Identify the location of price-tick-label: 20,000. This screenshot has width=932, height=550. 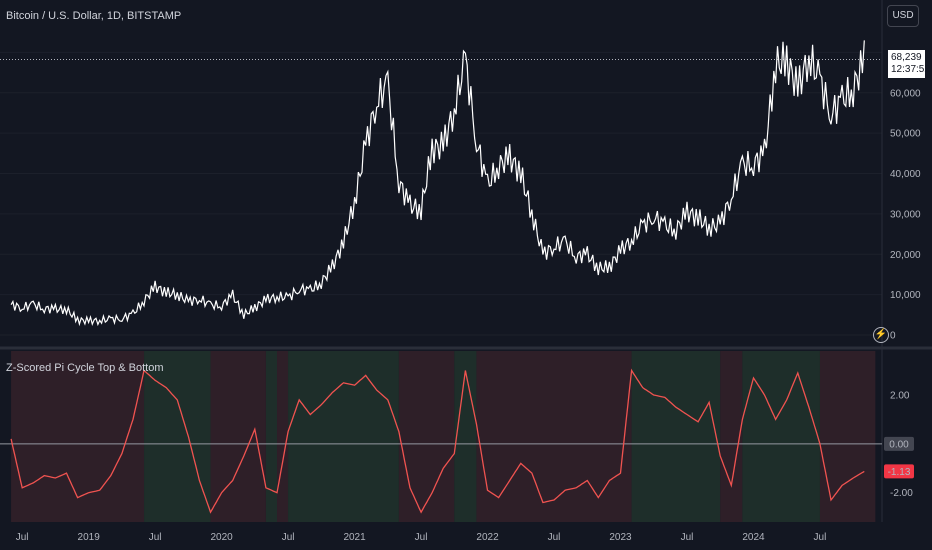
(905, 255).